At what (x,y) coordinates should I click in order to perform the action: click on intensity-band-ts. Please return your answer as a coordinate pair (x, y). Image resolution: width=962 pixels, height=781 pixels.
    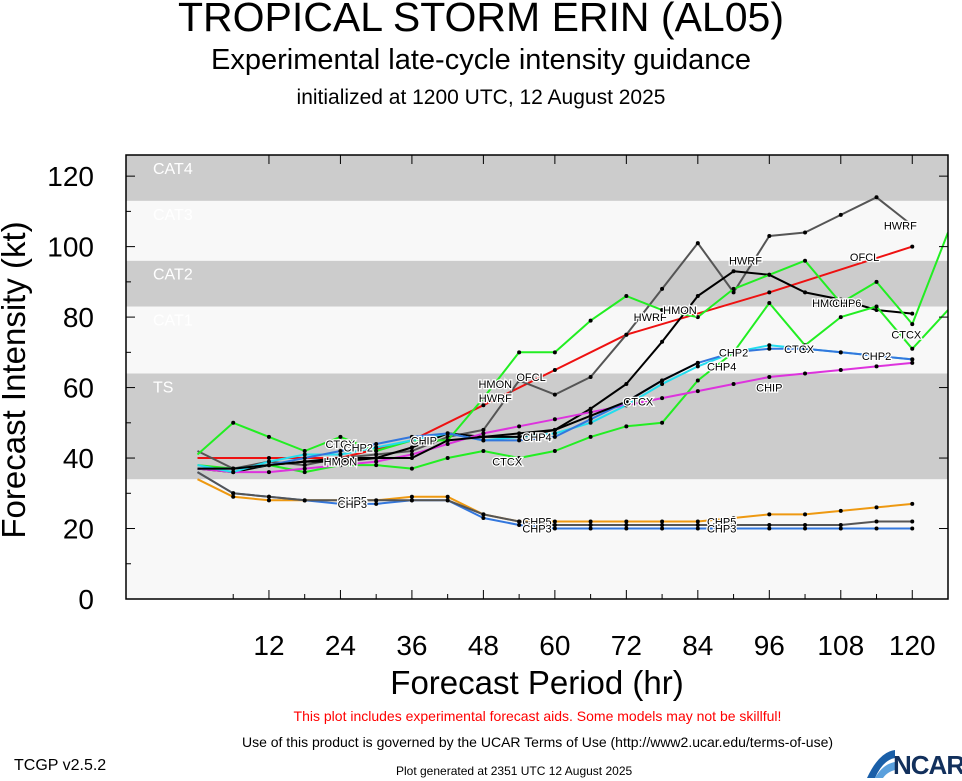
    Looking at the image, I should click on (537, 426).